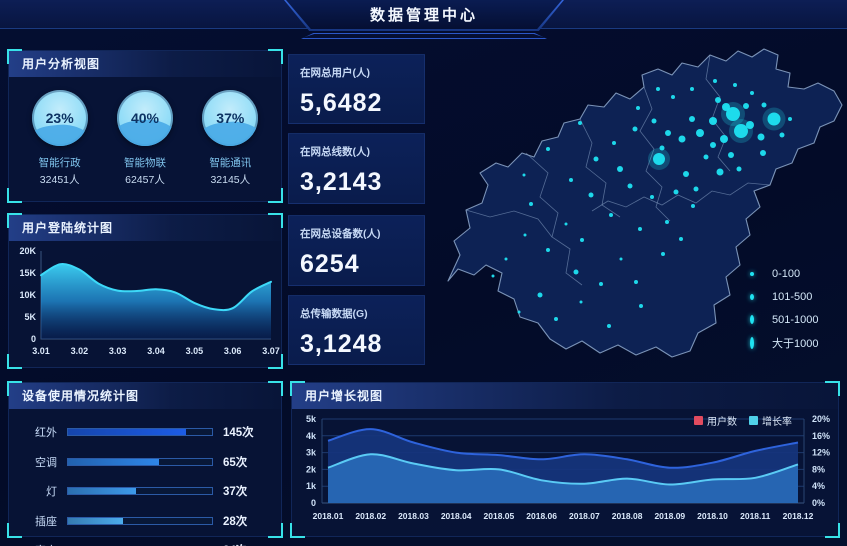 The height and width of the screenshot is (546, 847). What do you see at coordinates (328, 516) in the screenshot?
I see `x-tick: 2018.01` at bounding box center [328, 516].